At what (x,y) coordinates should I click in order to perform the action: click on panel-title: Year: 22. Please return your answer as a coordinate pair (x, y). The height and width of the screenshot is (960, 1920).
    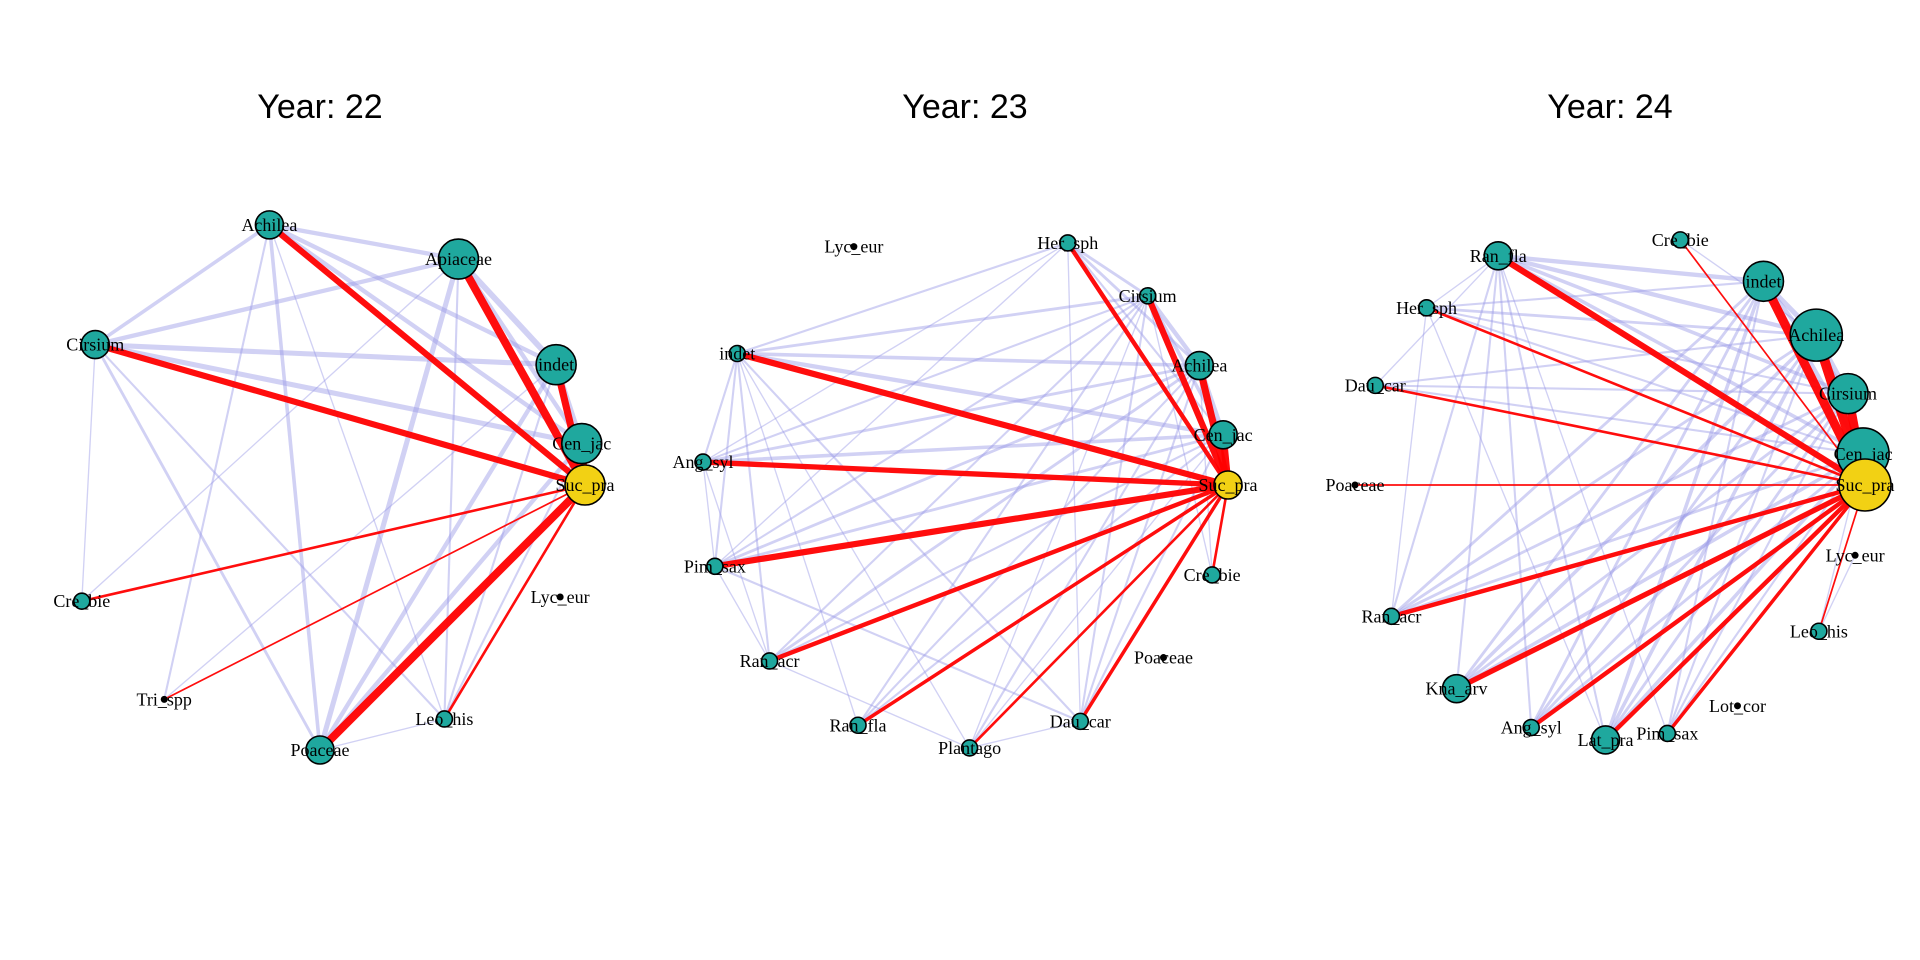
    Looking at the image, I should click on (319, 107).